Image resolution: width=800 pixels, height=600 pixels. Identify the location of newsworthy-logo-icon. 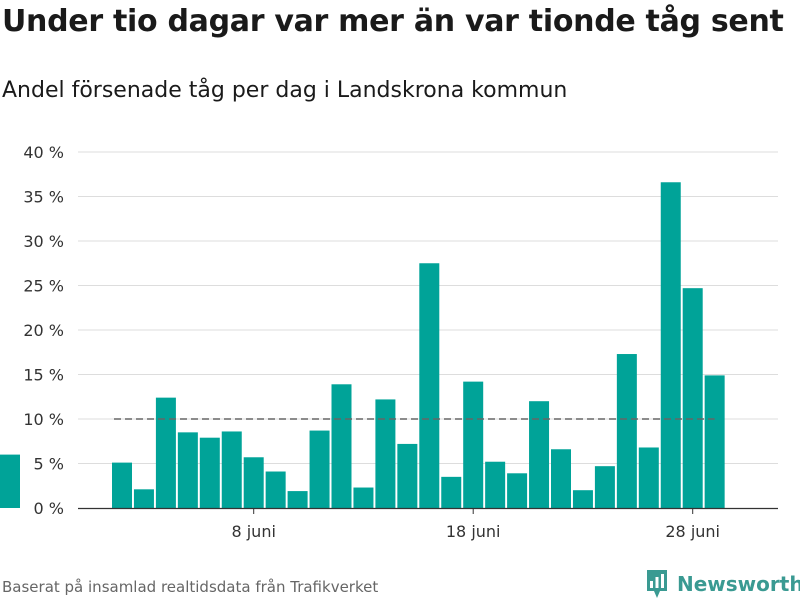
(657, 584).